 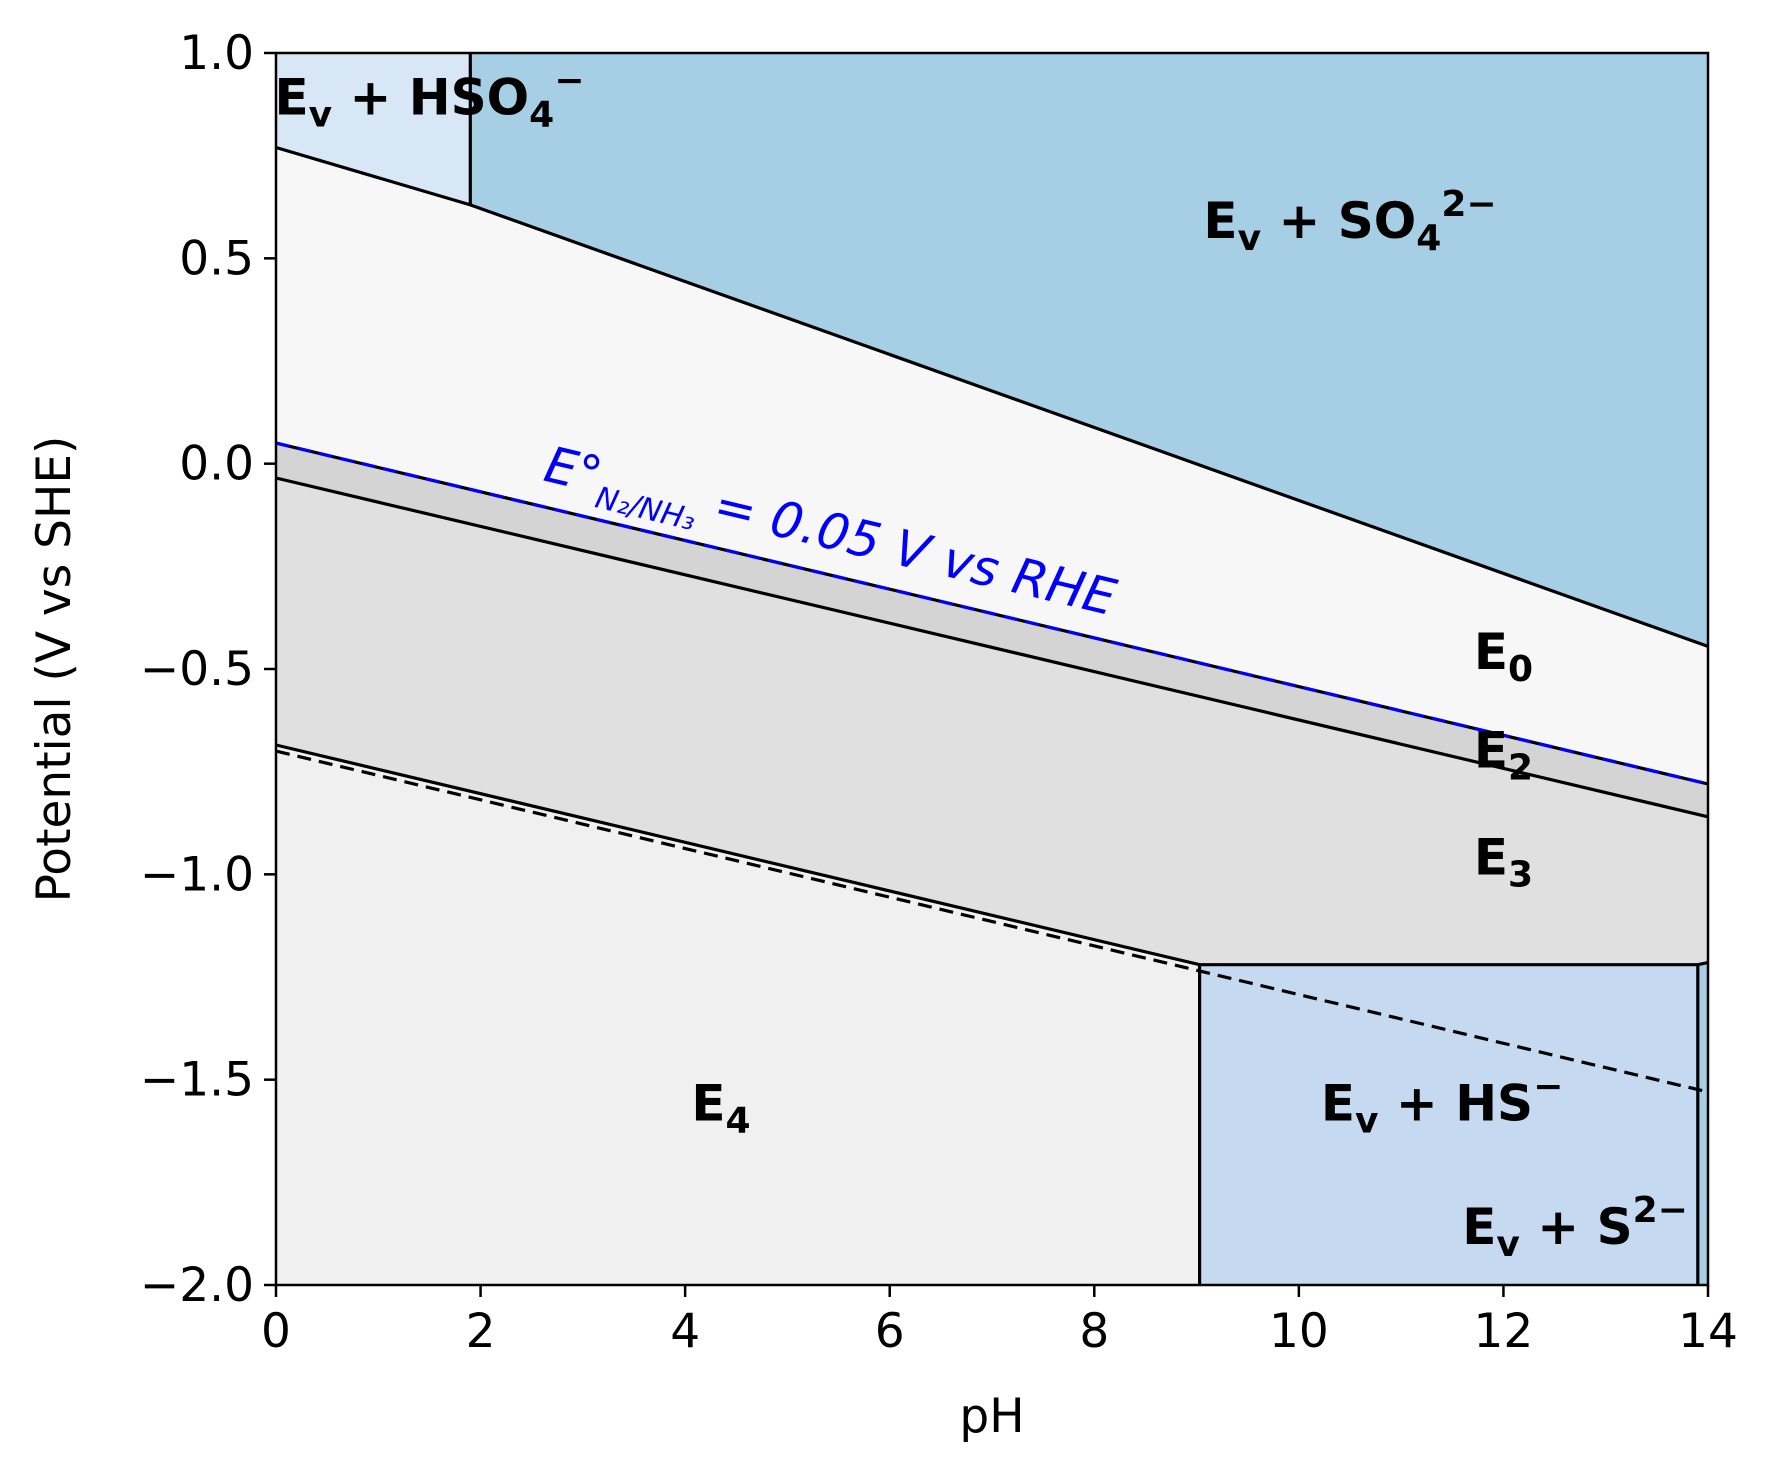 I want to click on y-tick-label: 1.0, so click(x=216, y=53).